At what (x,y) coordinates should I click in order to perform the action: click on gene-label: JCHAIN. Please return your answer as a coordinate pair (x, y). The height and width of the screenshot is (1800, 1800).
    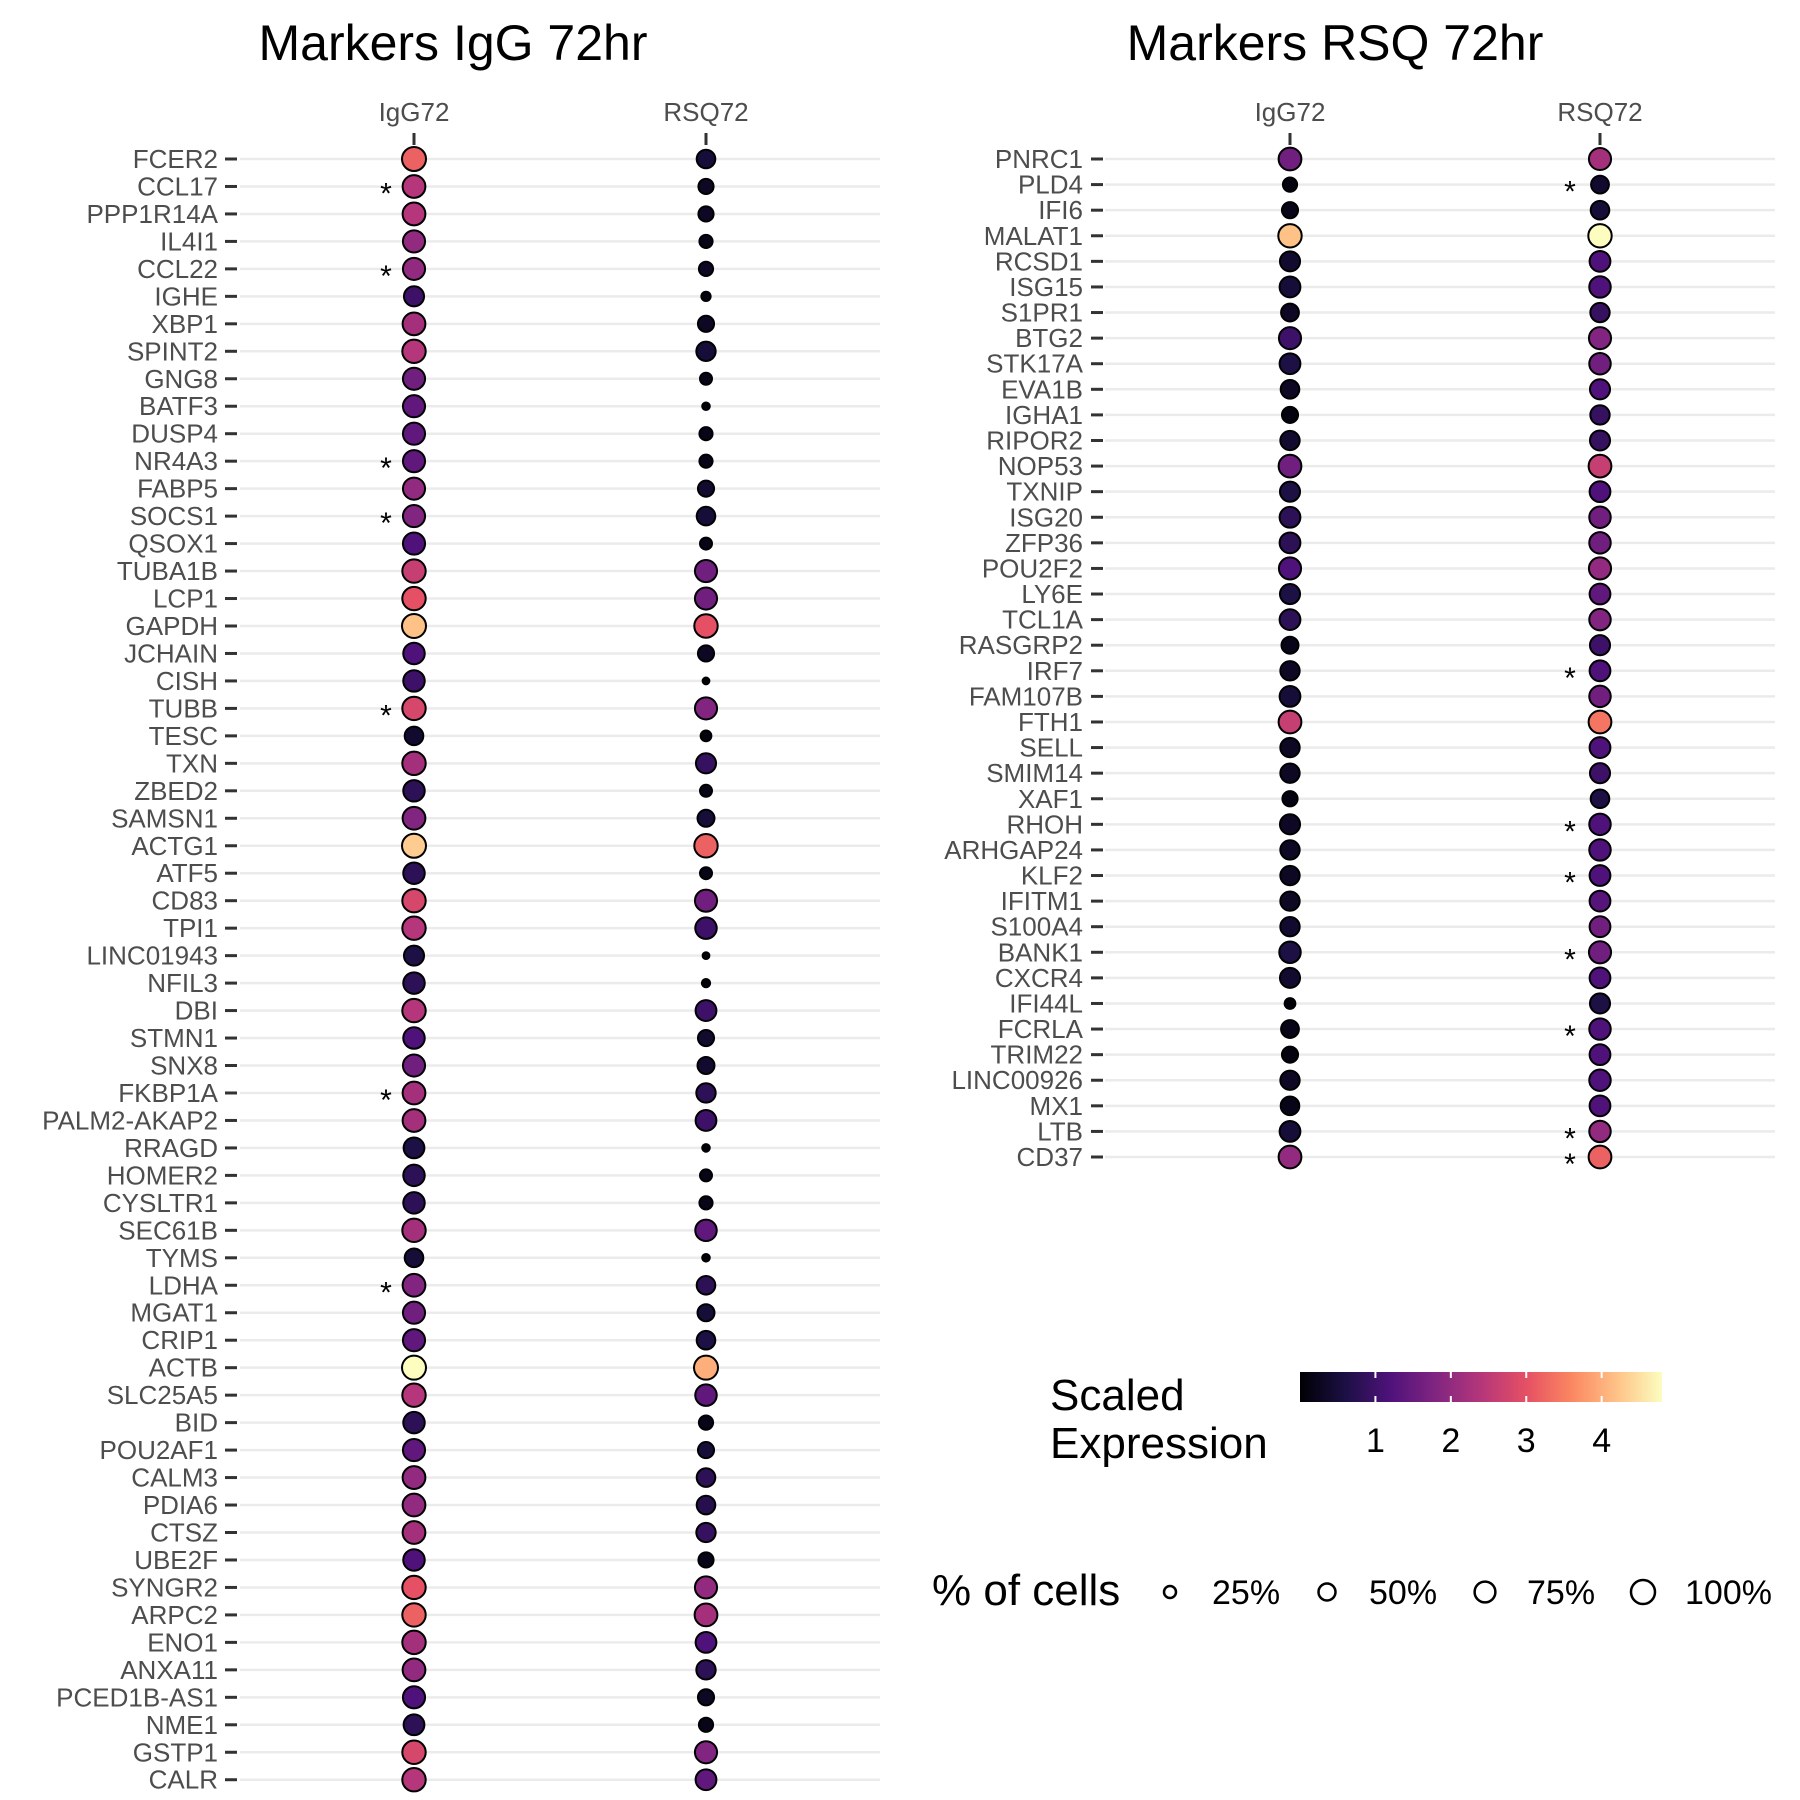
    Looking at the image, I should click on (171, 653).